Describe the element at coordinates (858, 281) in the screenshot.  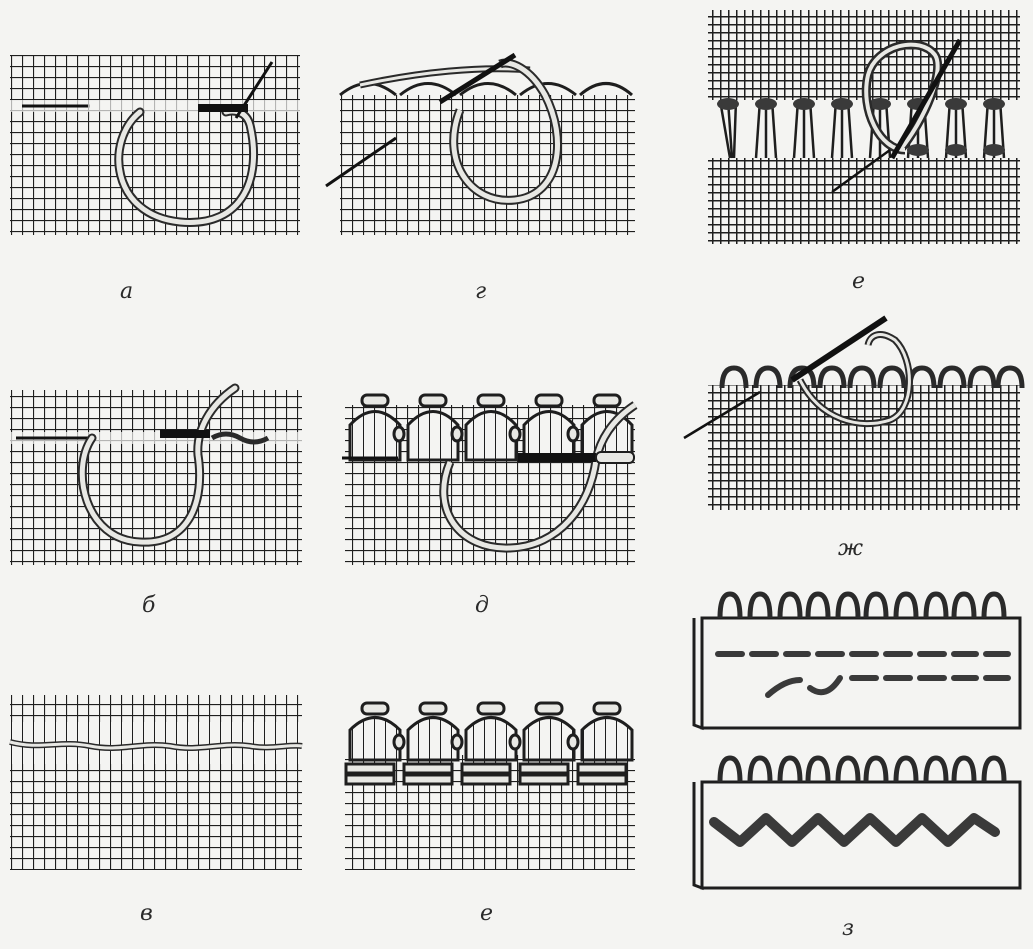
I see `caption-e-right: е` at that location.